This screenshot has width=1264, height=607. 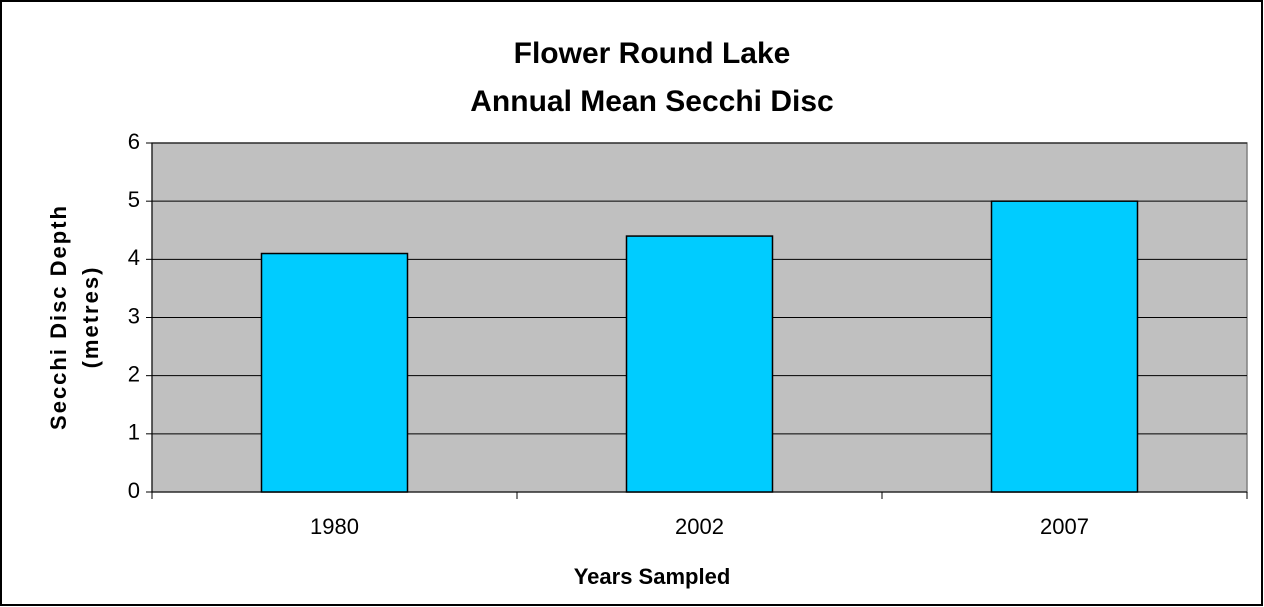 What do you see at coordinates (134, 257) in the screenshot?
I see `y-tick-label: 4` at bounding box center [134, 257].